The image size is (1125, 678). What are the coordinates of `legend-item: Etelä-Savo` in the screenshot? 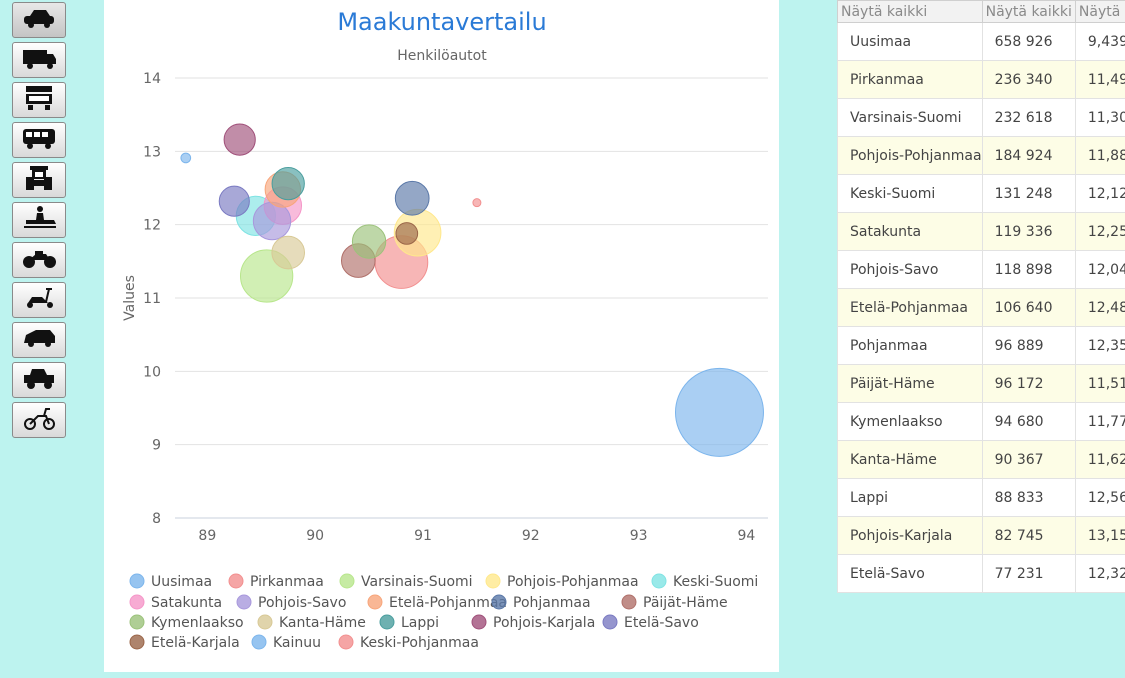 It's located at (650, 622).